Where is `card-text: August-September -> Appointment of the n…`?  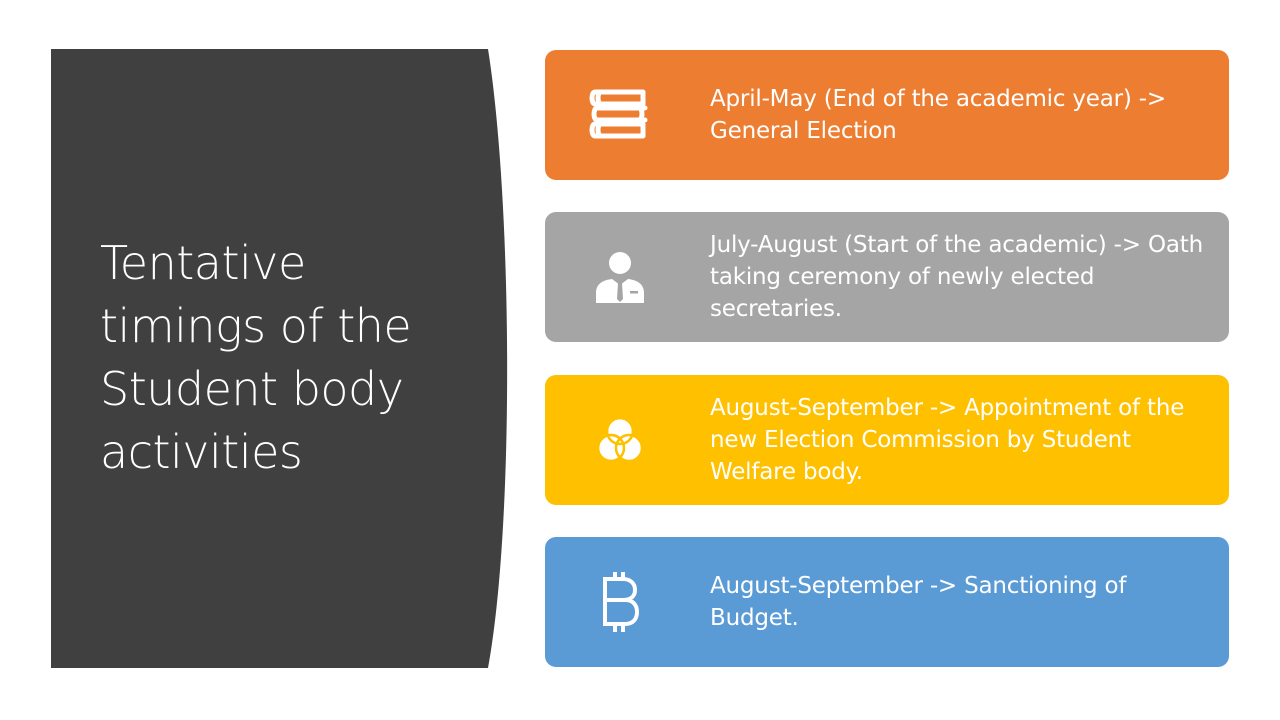
card-text: August-September -> Appointment of the n… is located at coordinates (947, 440).